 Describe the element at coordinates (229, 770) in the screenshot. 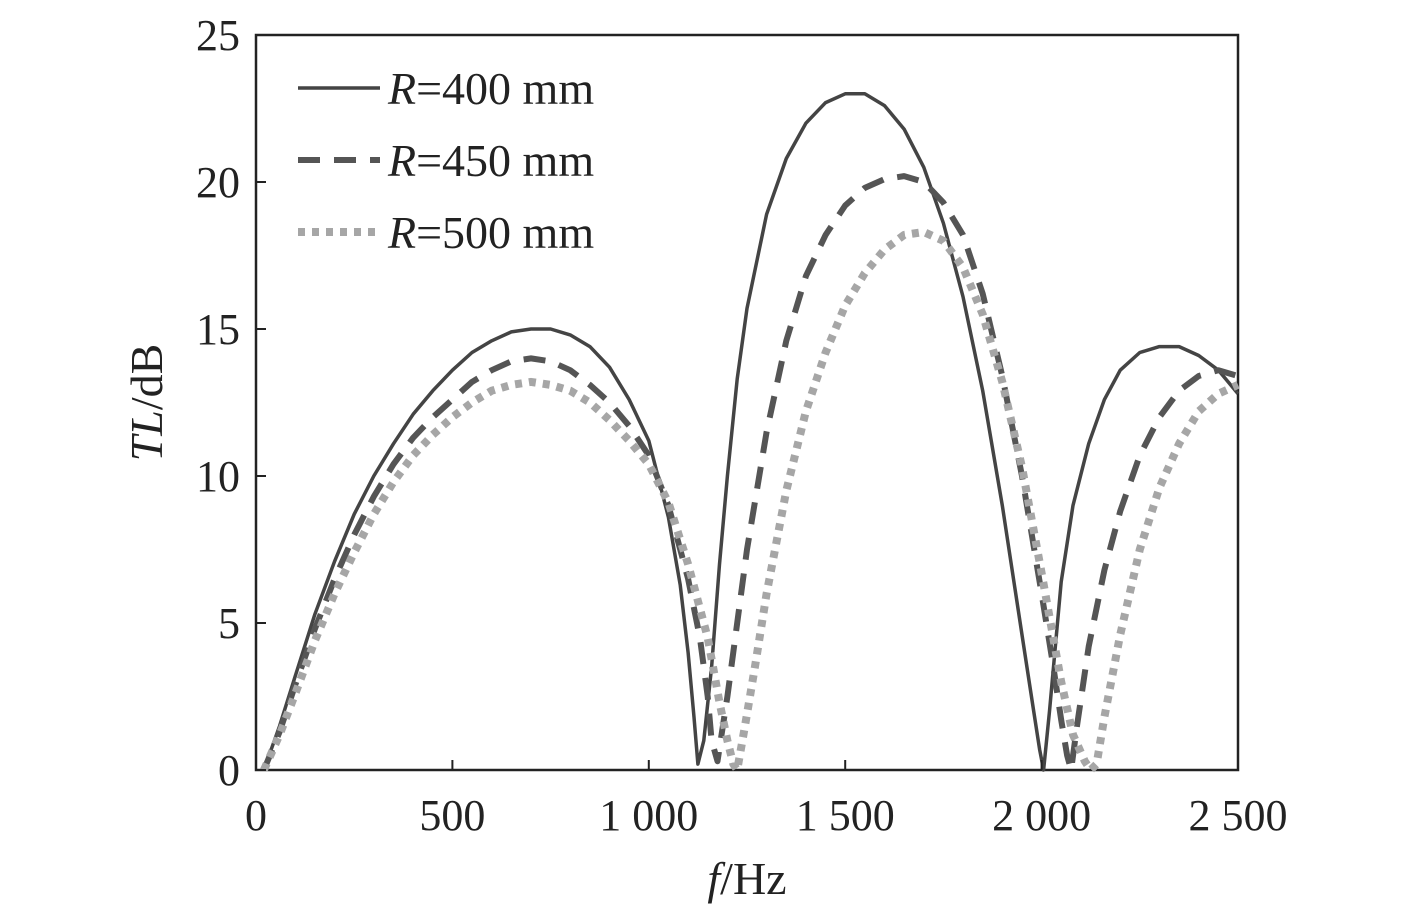

I see `y-tick-label: 0` at that location.